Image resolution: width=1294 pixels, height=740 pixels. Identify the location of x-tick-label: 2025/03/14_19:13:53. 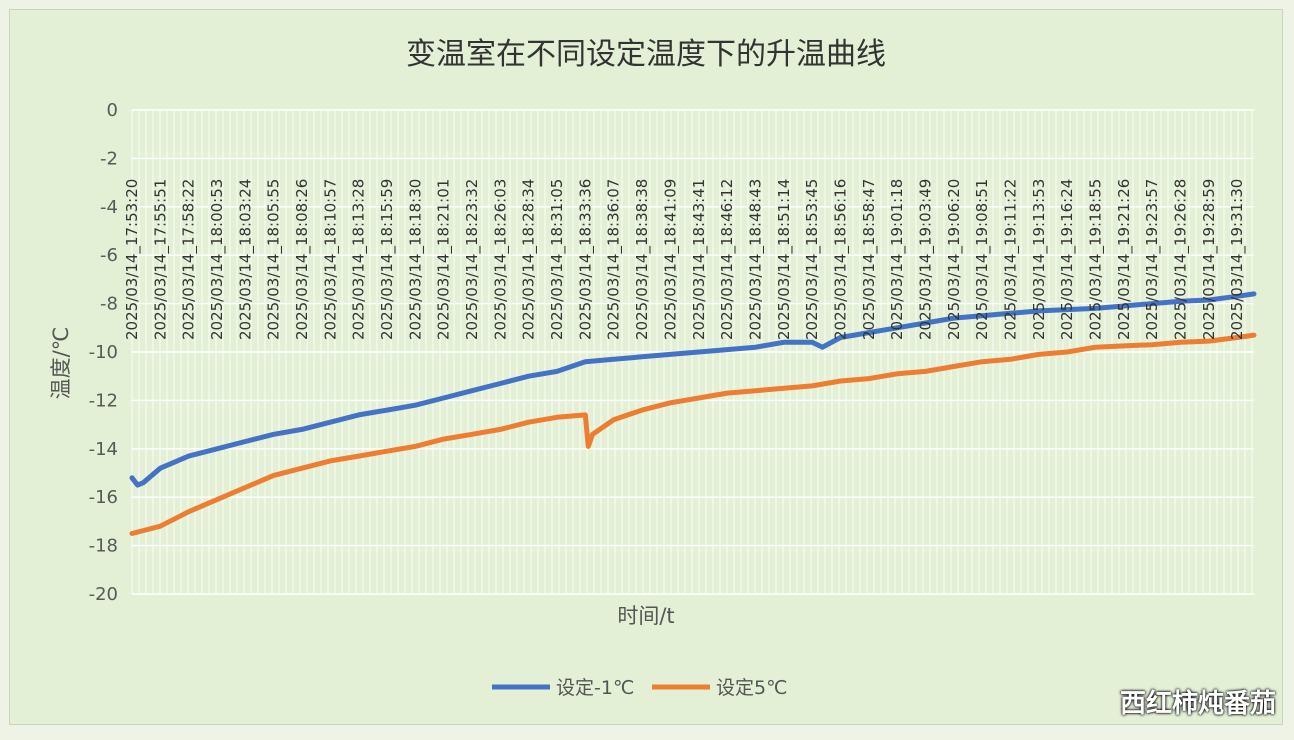
(1039, 259).